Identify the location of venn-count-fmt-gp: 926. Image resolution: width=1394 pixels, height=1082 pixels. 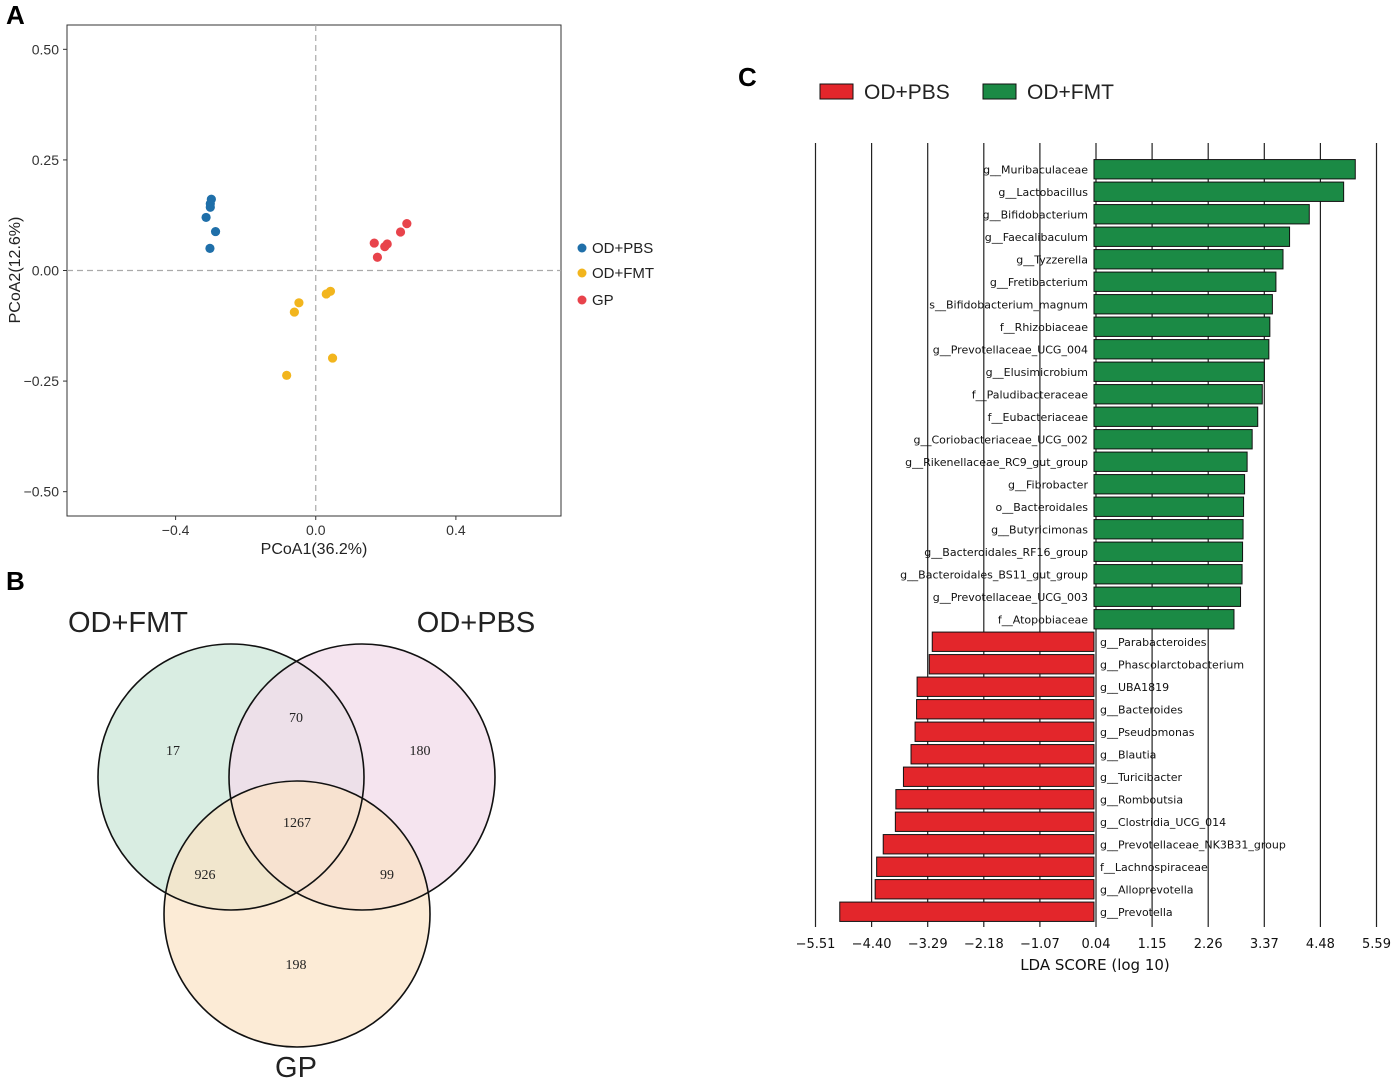
(205, 875).